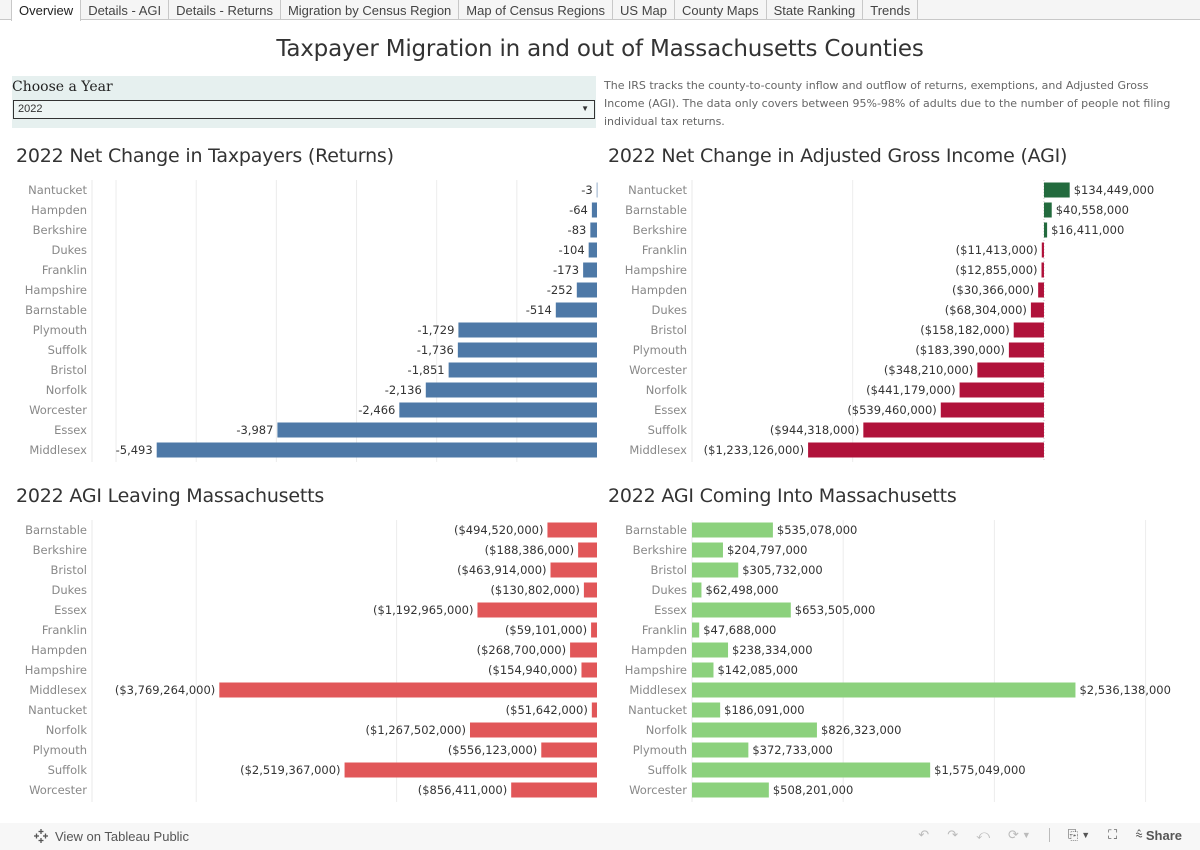 The width and height of the screenshot is (1200, 850). Describe the element at coordinates (46, 10) in the screenshot. I see `tab-overview: Overview` at that location.